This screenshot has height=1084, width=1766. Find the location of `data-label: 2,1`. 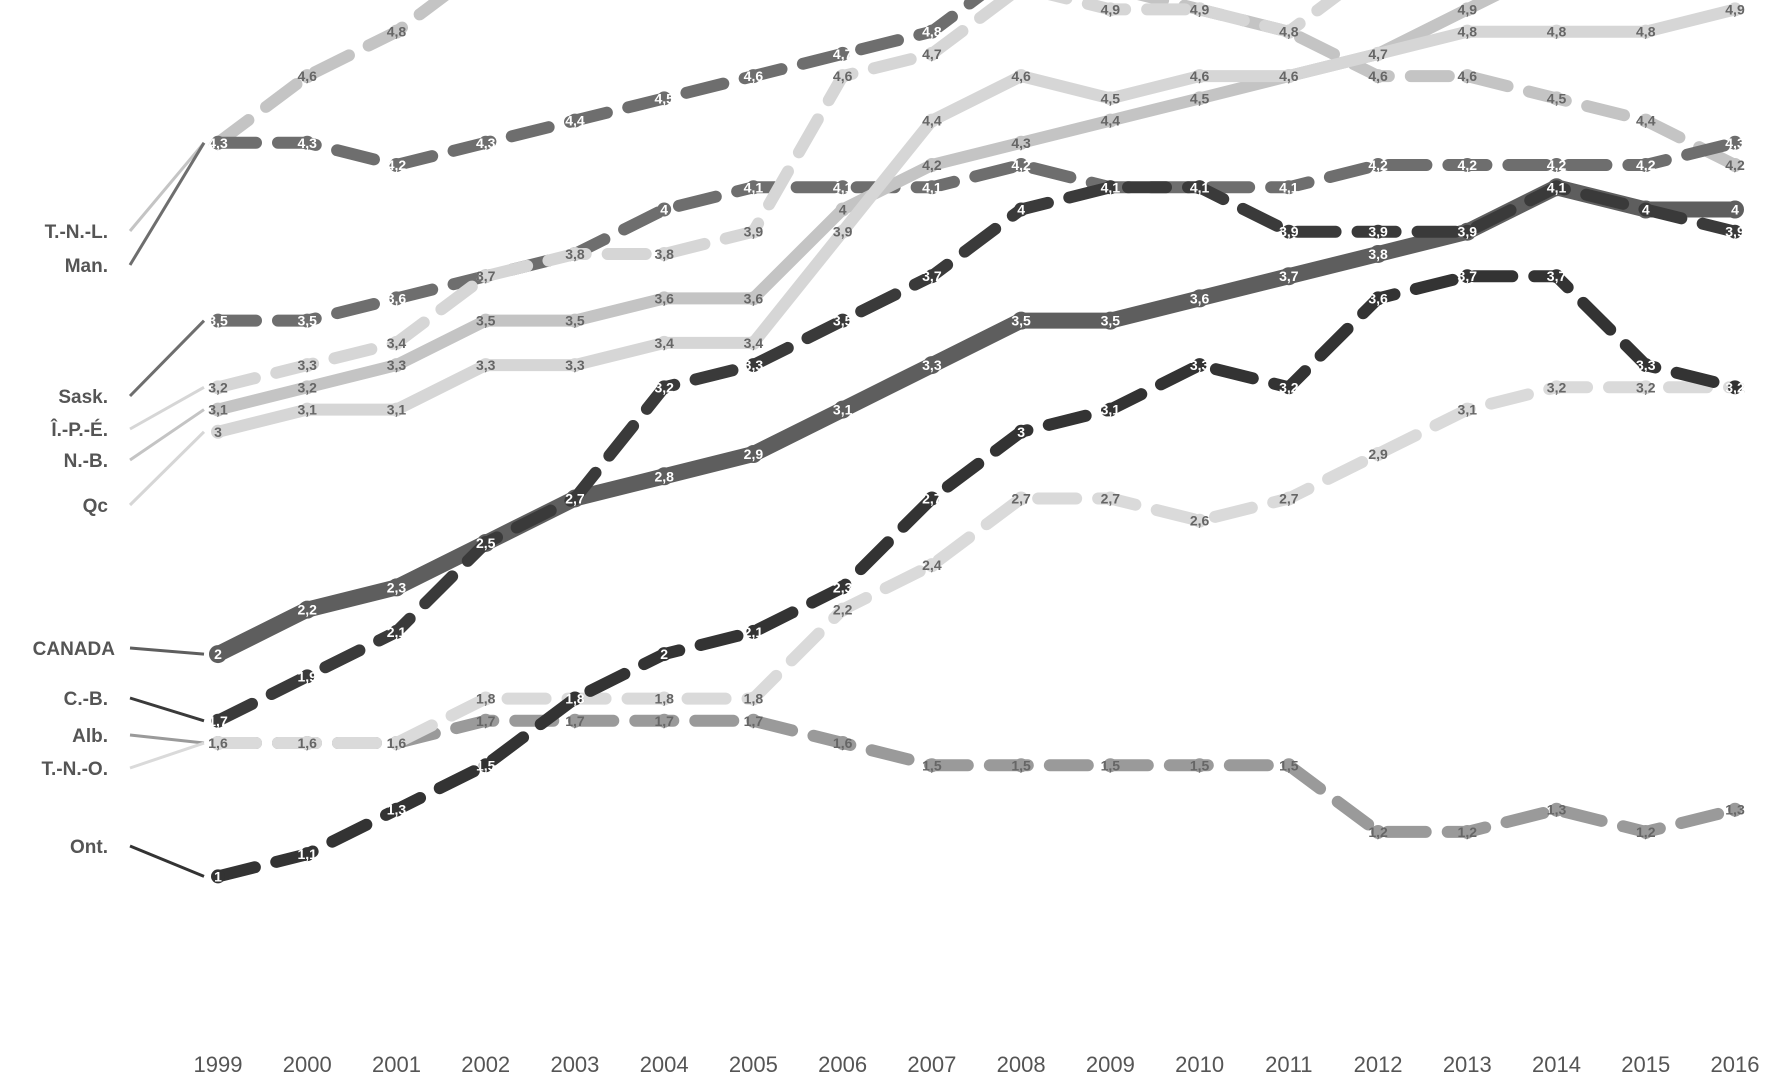

data-label: 2,1 is located at coordinates (754, 632).